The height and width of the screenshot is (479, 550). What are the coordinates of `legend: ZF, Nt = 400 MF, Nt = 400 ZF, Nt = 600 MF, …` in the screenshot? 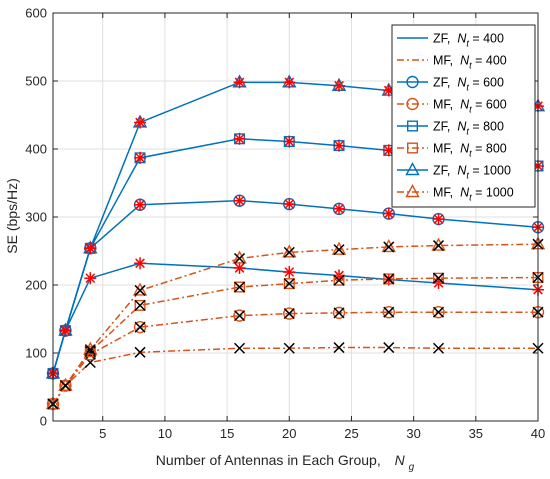 It's located at (463, 116).